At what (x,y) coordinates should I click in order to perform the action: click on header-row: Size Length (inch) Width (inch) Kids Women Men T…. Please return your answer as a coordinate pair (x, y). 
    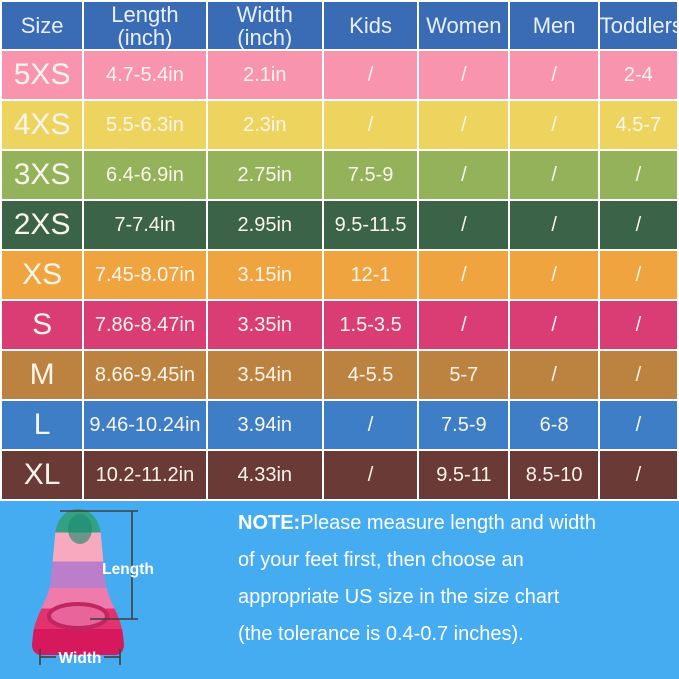
    Looking at the image, I should click on (339, 25).